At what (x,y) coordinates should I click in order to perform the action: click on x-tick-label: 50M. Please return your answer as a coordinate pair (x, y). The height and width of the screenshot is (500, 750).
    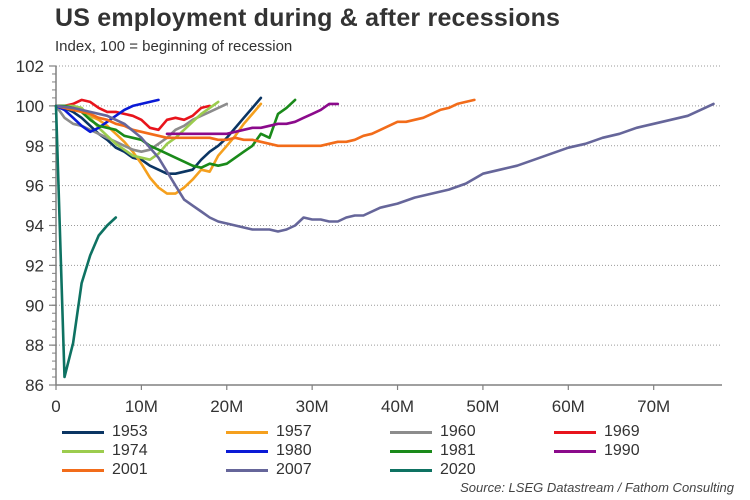
    Looking at the image, I should click on (482, 406).